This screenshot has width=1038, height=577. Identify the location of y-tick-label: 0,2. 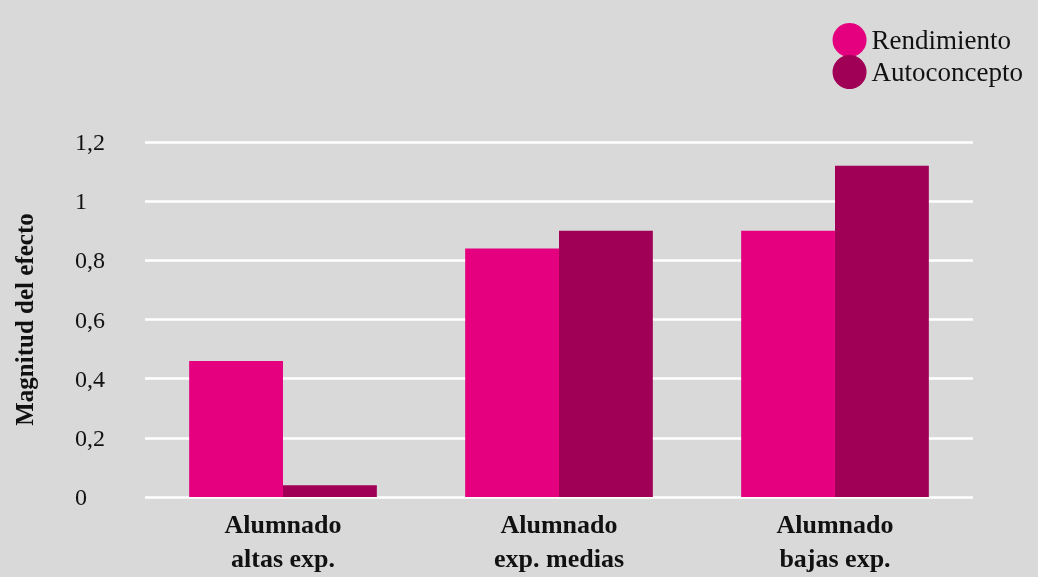
(90, 437).